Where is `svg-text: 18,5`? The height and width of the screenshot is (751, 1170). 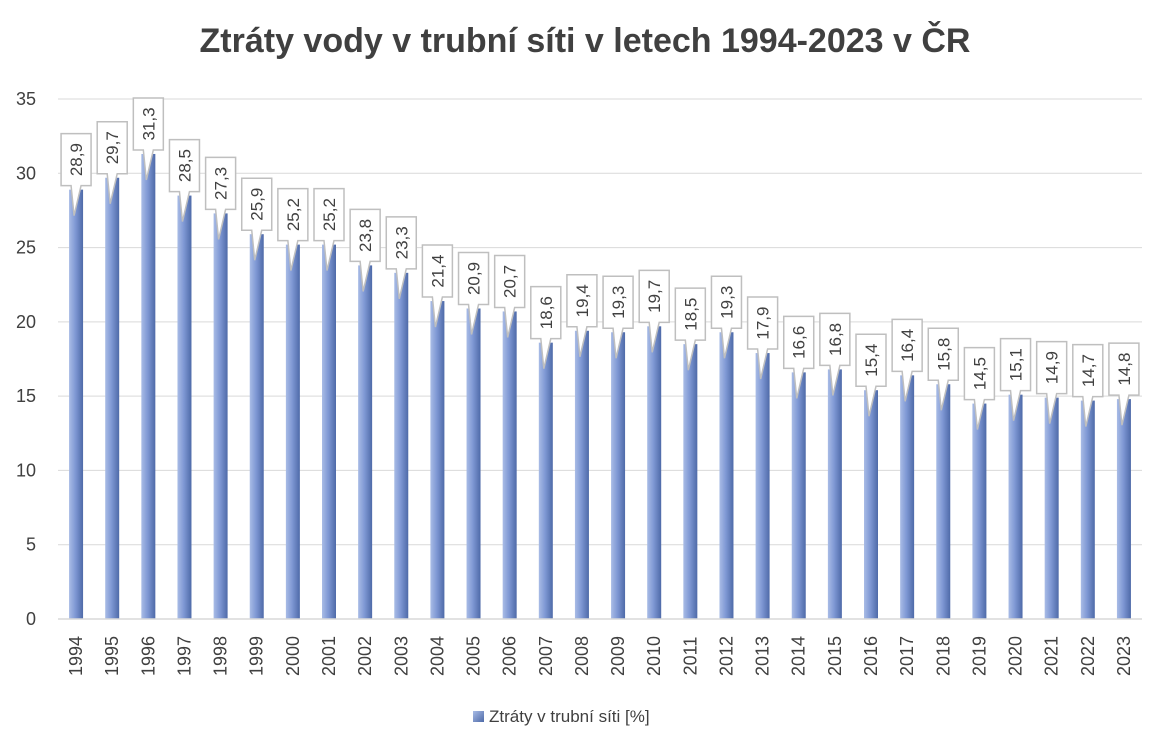 svg-text: 18,5 is located at coordinates (690, 314).